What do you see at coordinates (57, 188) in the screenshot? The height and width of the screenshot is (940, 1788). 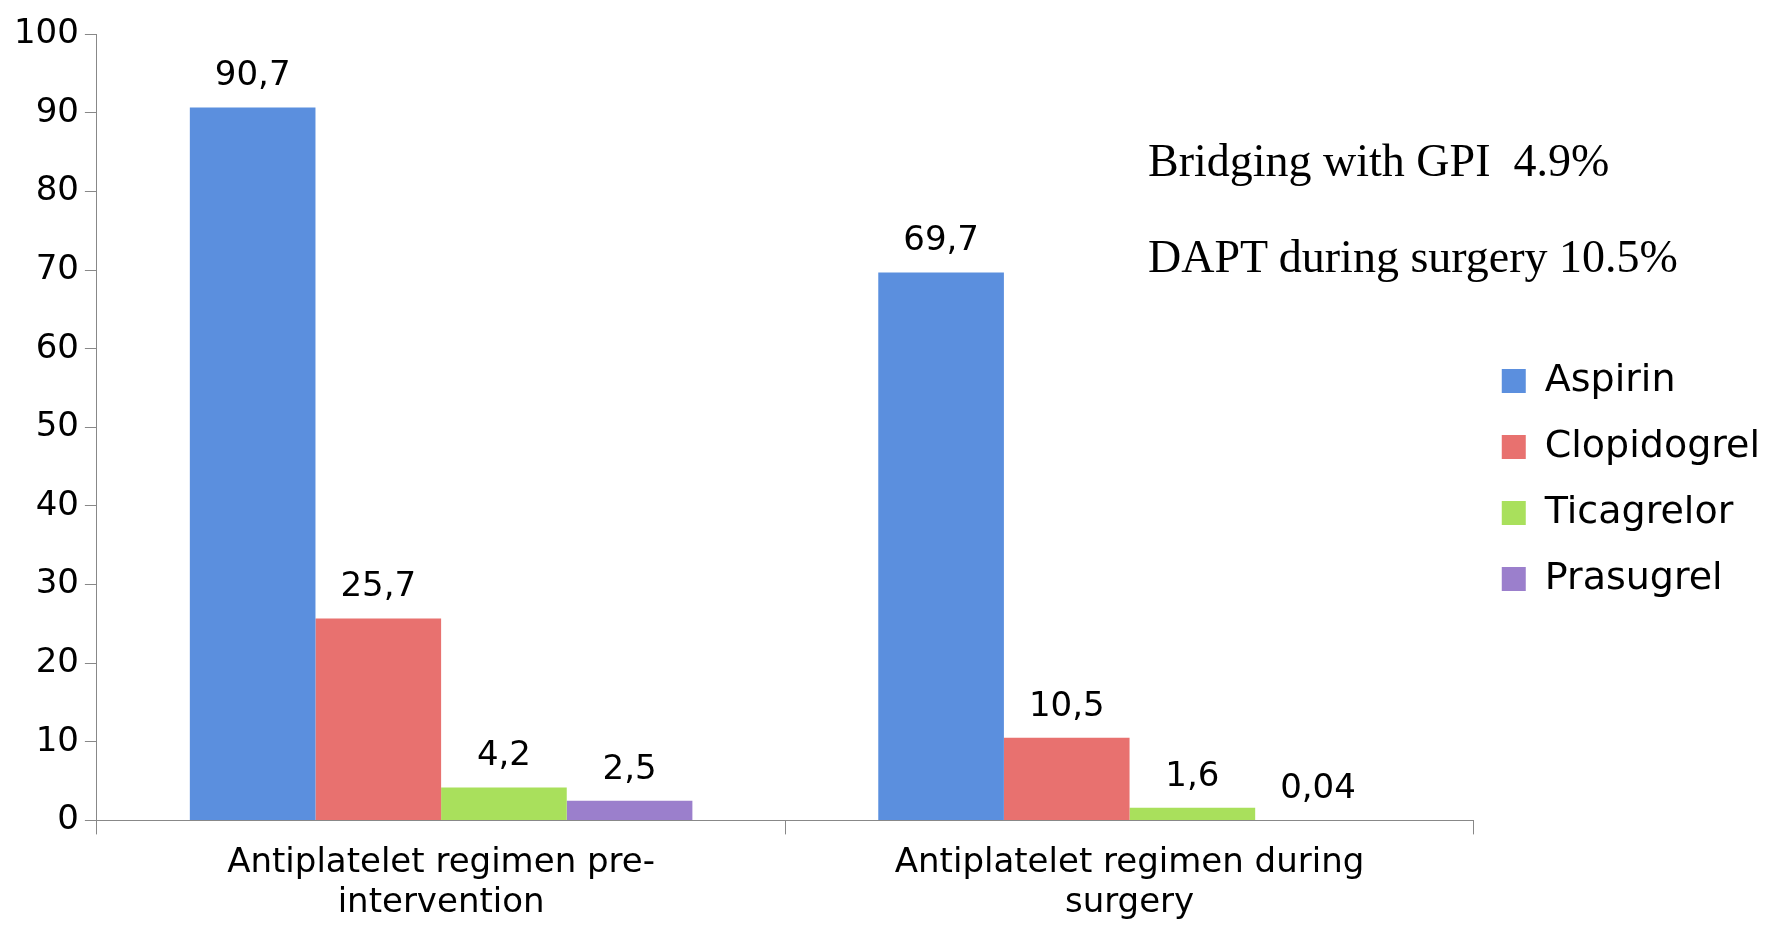 I see `y-tick-label: 80` at bounding box center [57, 188].